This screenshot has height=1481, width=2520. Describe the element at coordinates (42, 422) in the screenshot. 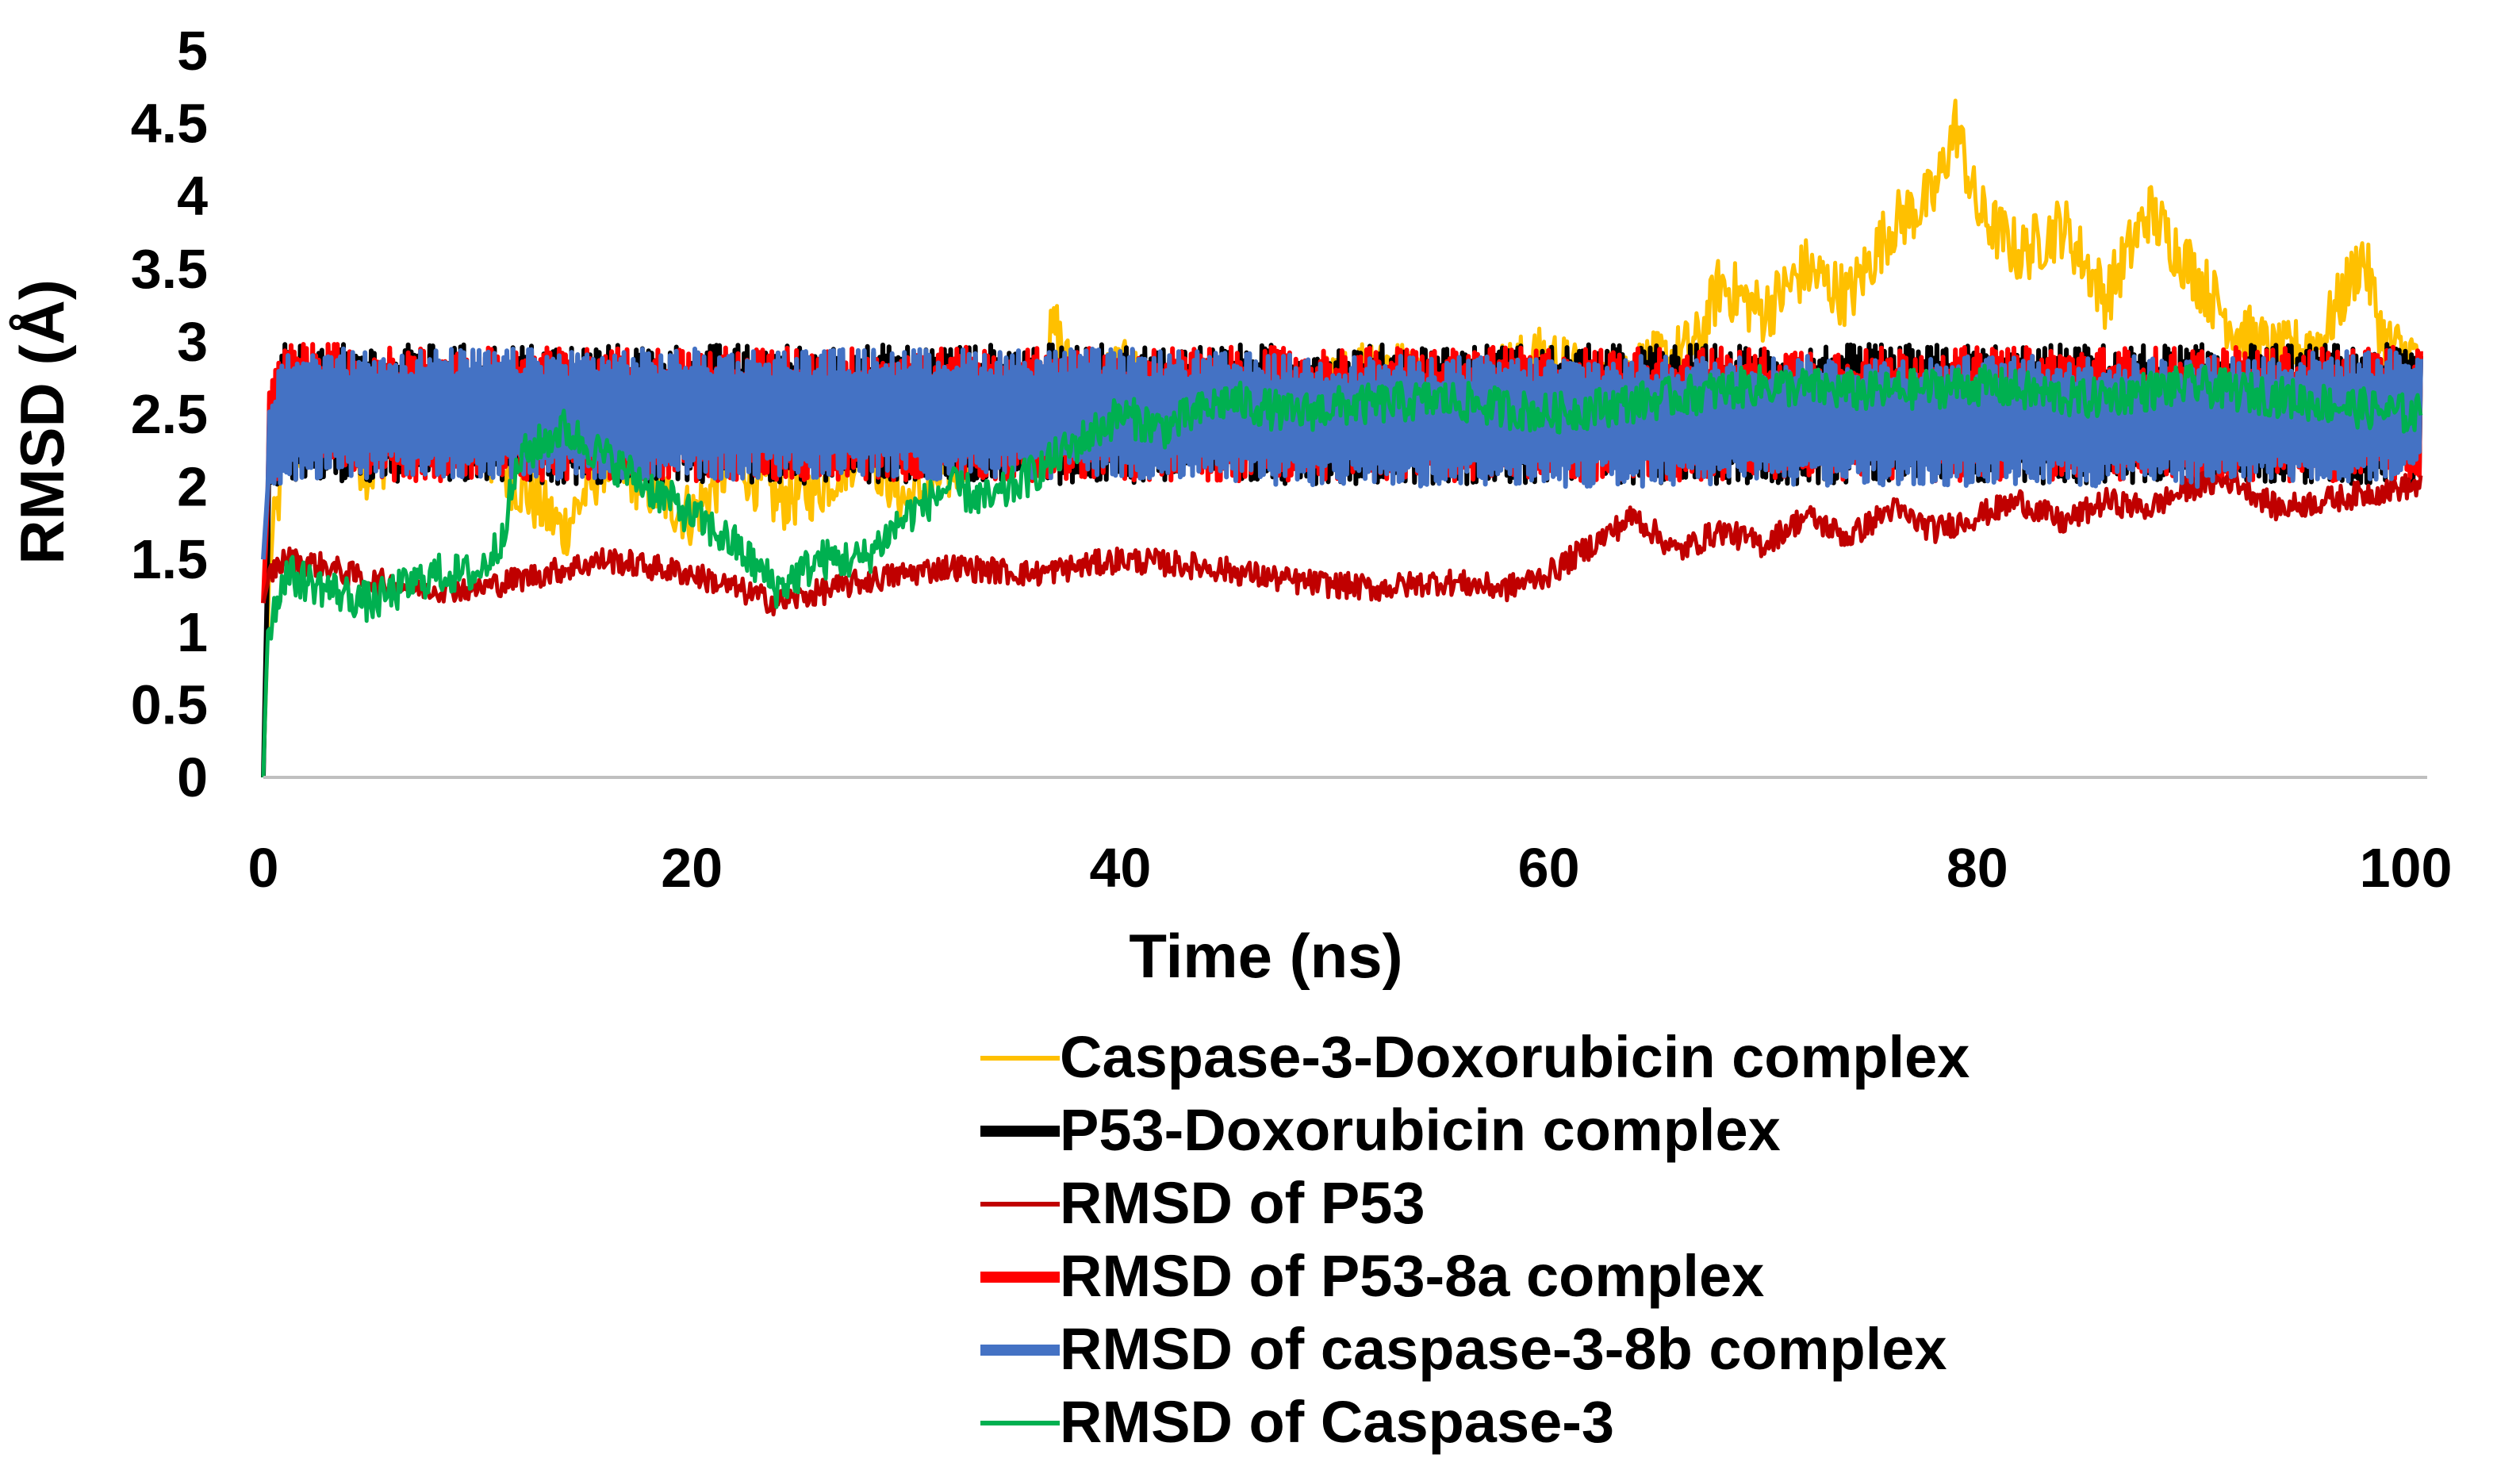

I see `y-axis-title: RMSD (Å)` at that location.